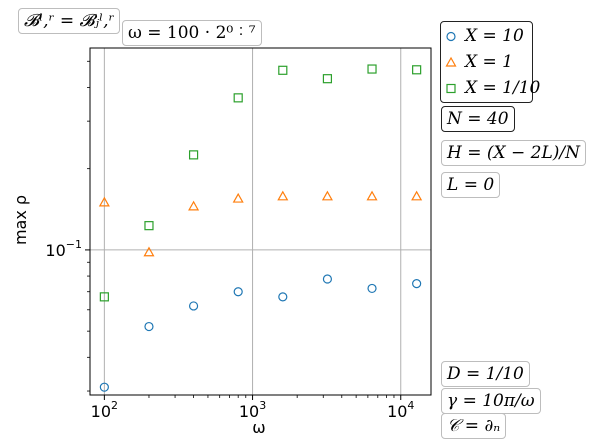 The image size is (598, 446). What do you see at coordinates (494, 36) in the screenshot?
I see `legend-label: X = 10` at bounding box center [494, 36].